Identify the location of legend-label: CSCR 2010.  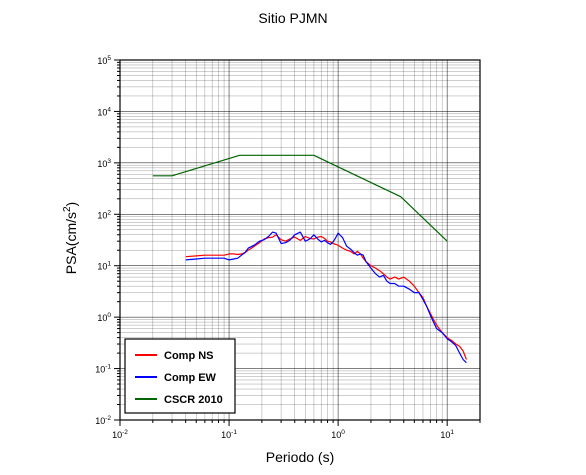
(193, 400).